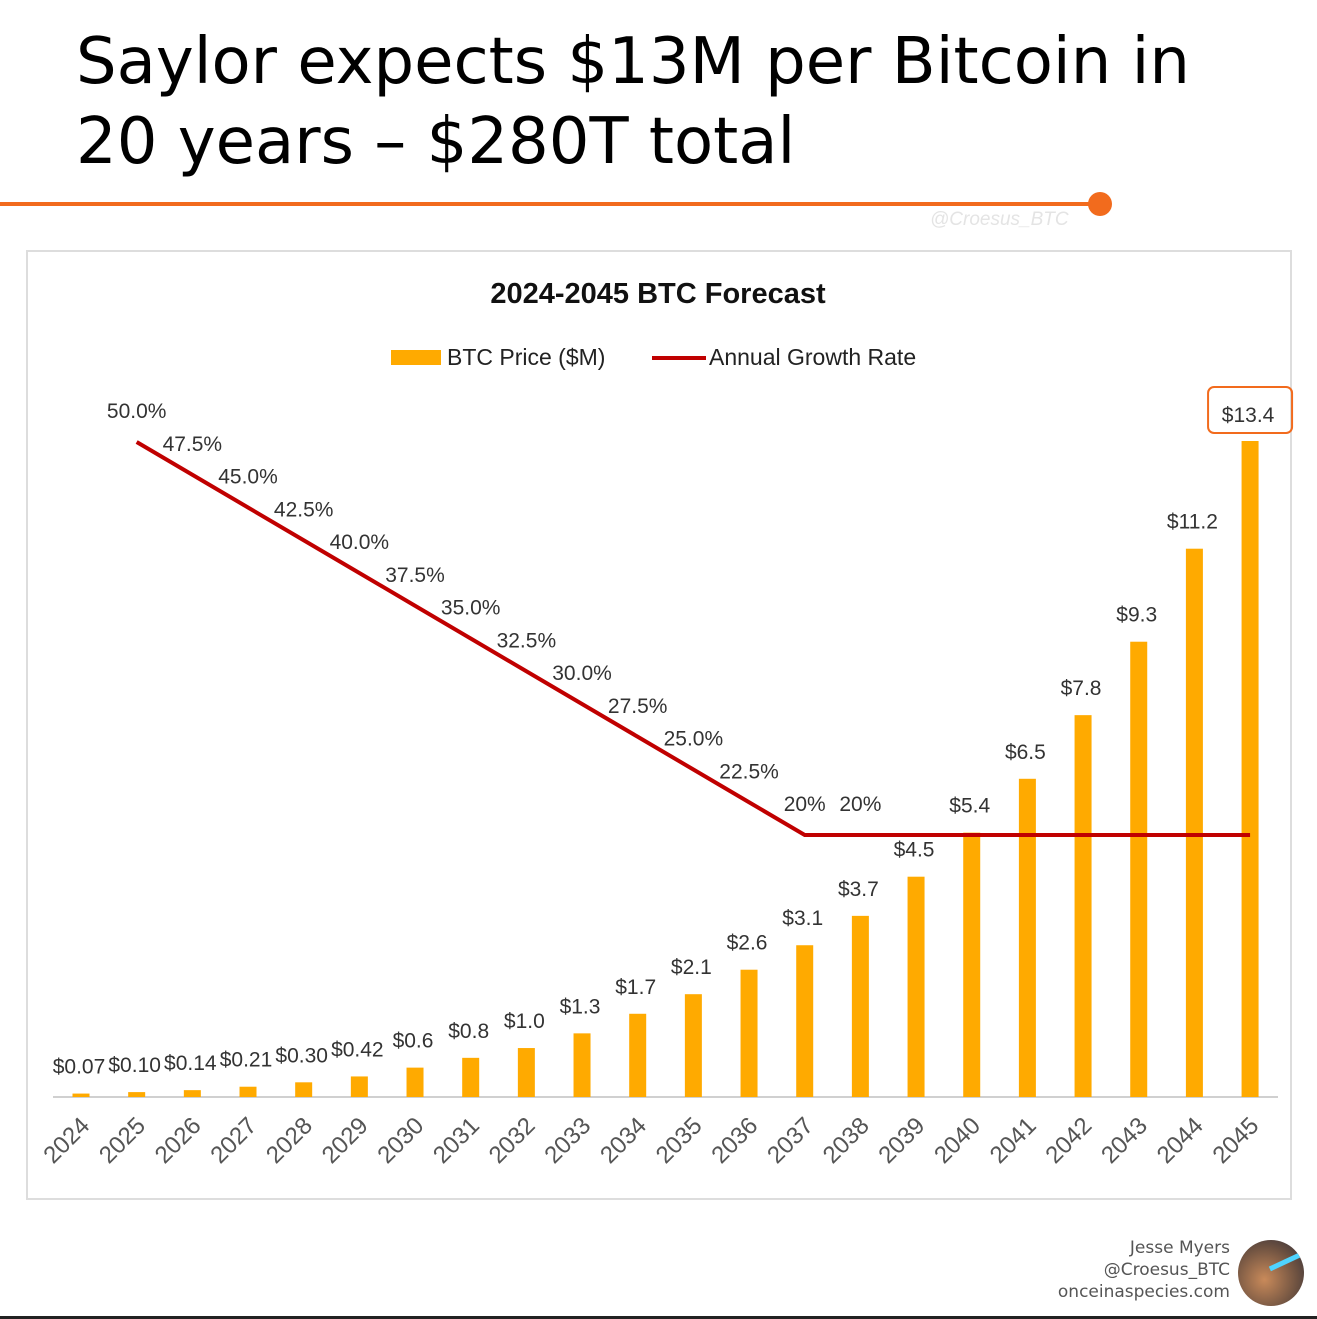  I want to click on bar-label-2029: $0.42, so click(357, 1049).